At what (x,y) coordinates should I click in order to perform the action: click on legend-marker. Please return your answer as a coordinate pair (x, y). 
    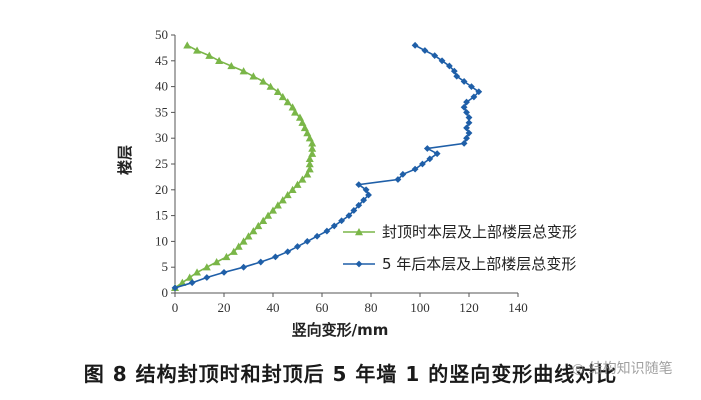
    Looking at the image, I should click on (359, 264).